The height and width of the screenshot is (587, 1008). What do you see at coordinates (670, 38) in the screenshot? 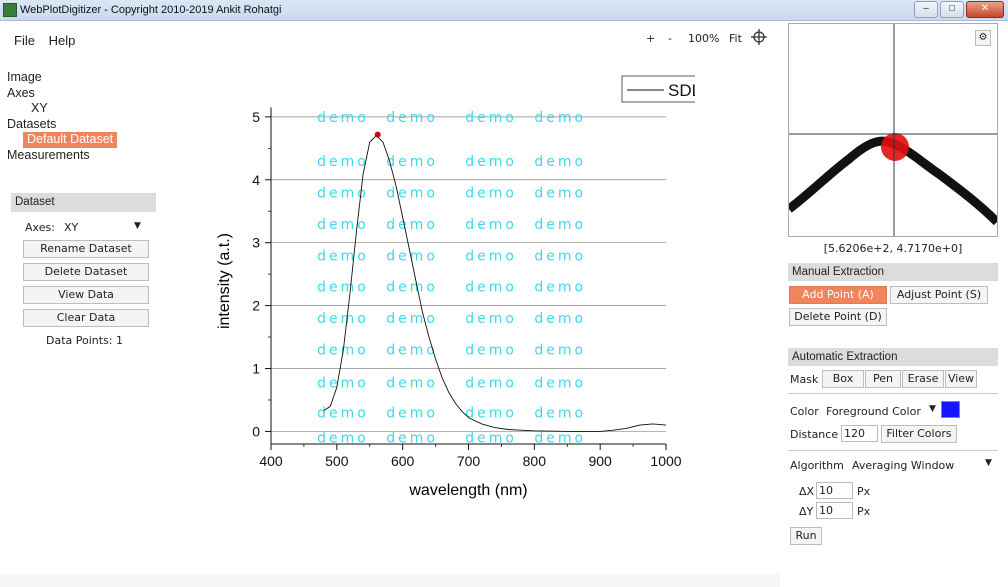
I see `zoom-out-button: -` at bounding box center [670, 38].